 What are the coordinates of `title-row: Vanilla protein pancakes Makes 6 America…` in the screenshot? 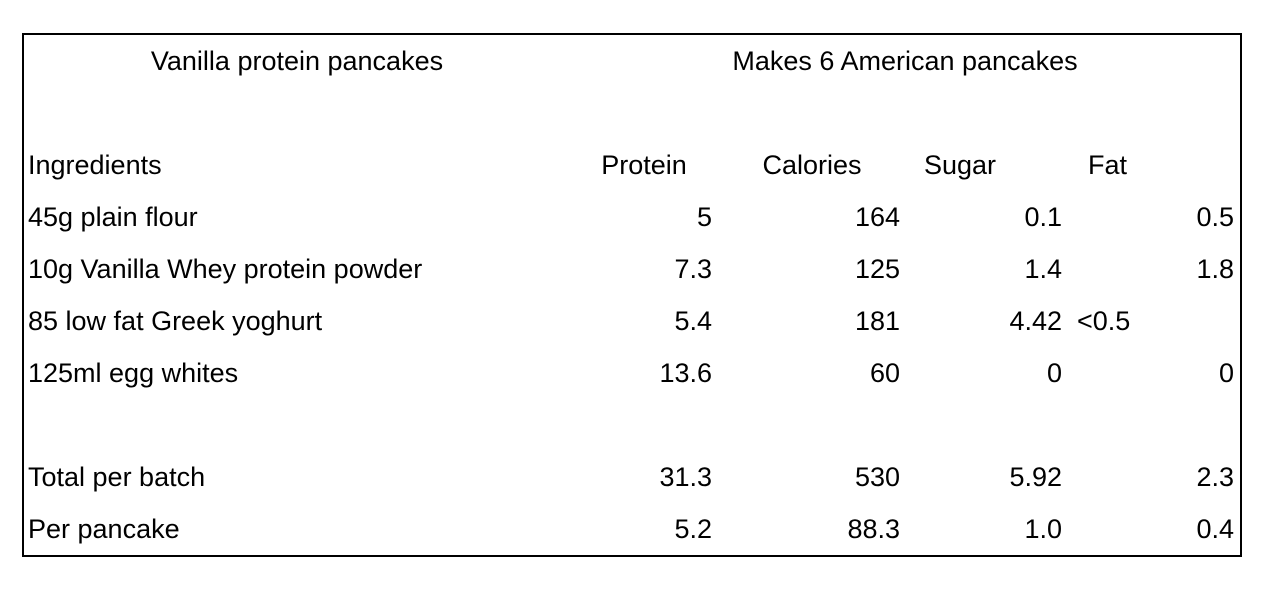 It's located at (632, 61).